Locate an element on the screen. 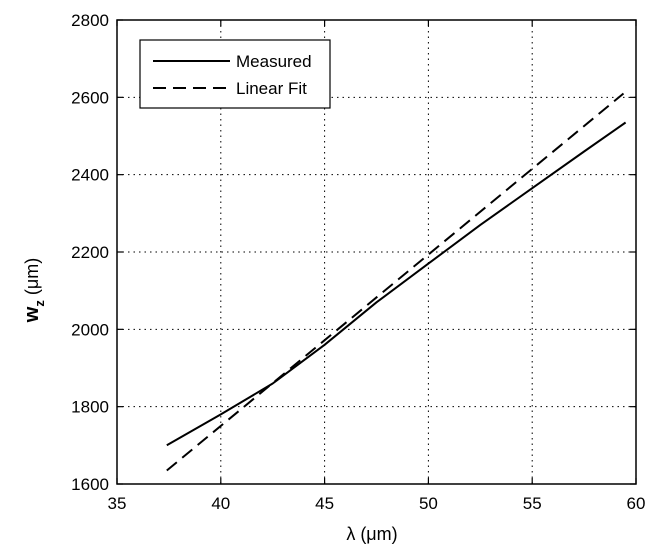 The height and width of the screenshot is (546, 652). x-tick-label: 60 is located at coordinates (636, 503).